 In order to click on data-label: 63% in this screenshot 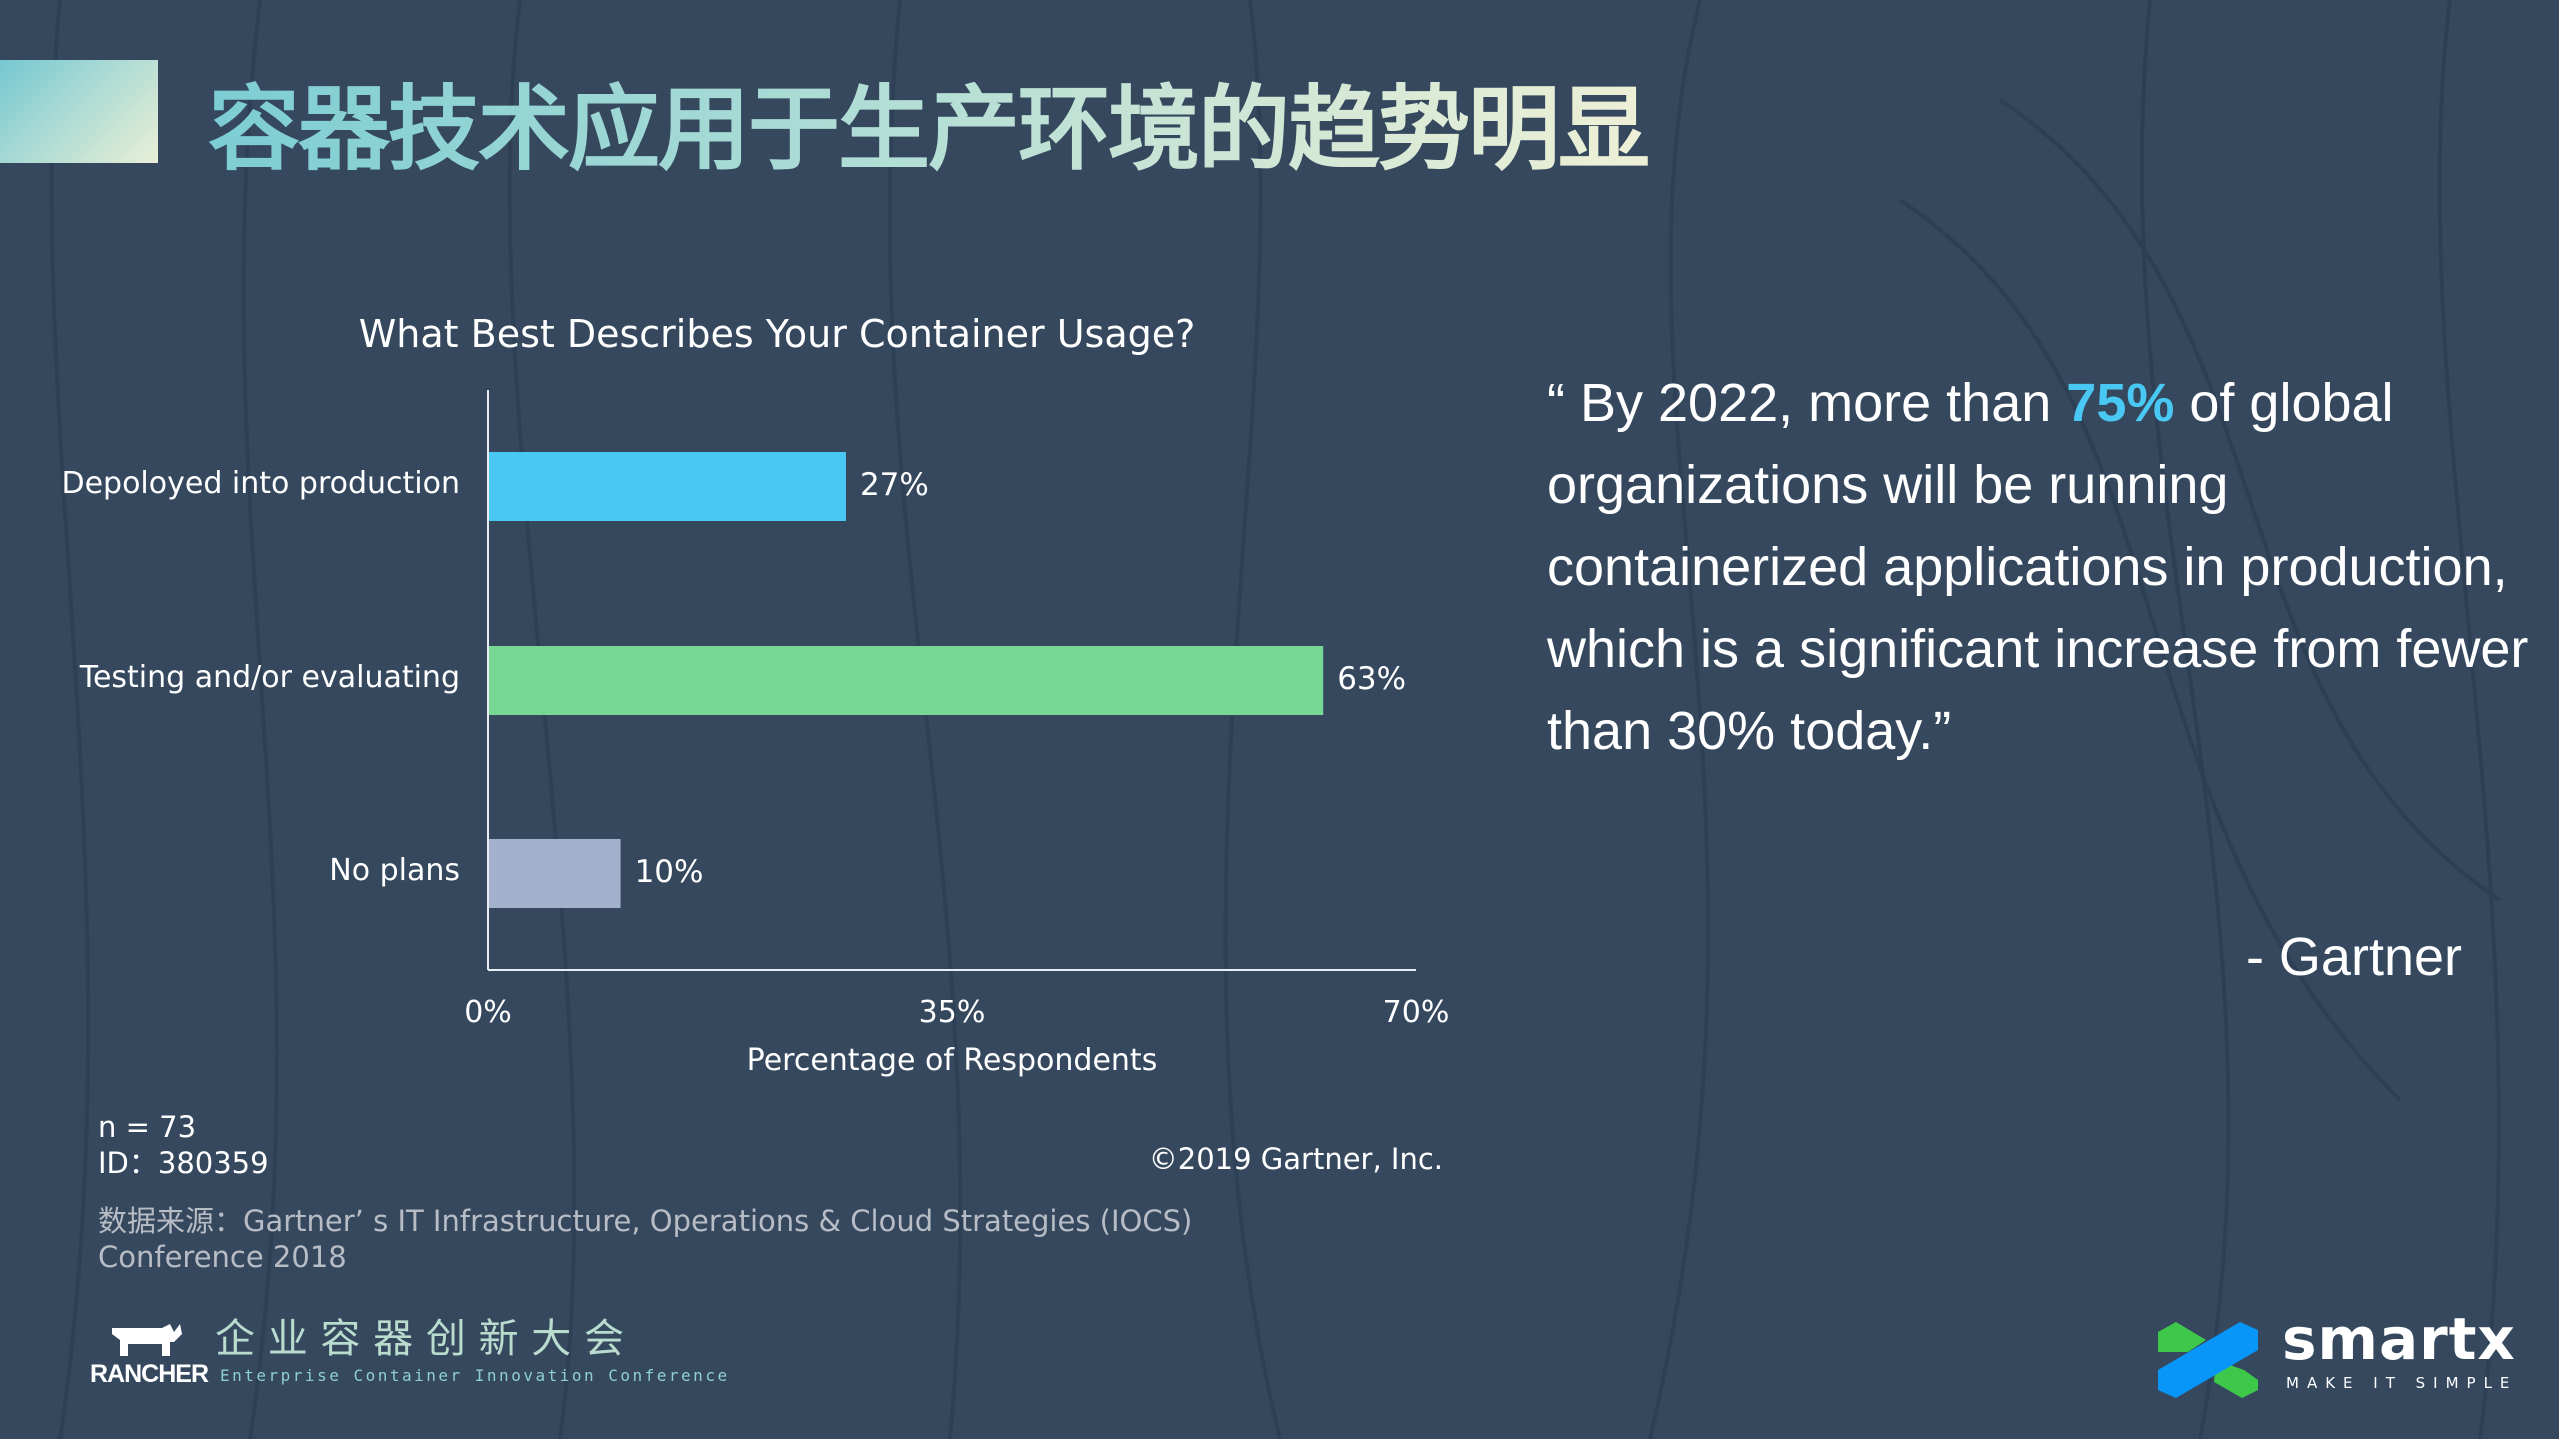, I will do `click(1372, 679)`.